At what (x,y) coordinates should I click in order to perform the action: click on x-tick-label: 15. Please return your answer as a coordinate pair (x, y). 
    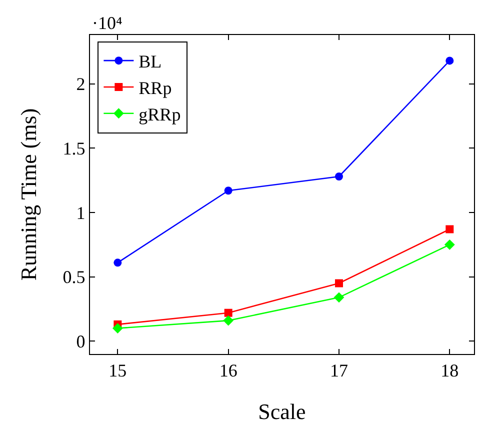
    Looking at the image, I should click on (117, 370).